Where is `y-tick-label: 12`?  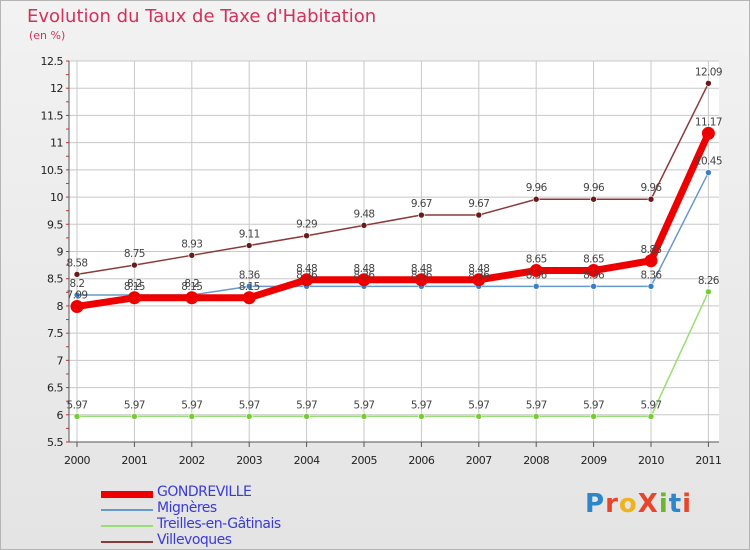 y-tick-label: 12 is located at coordinates (56, 88).